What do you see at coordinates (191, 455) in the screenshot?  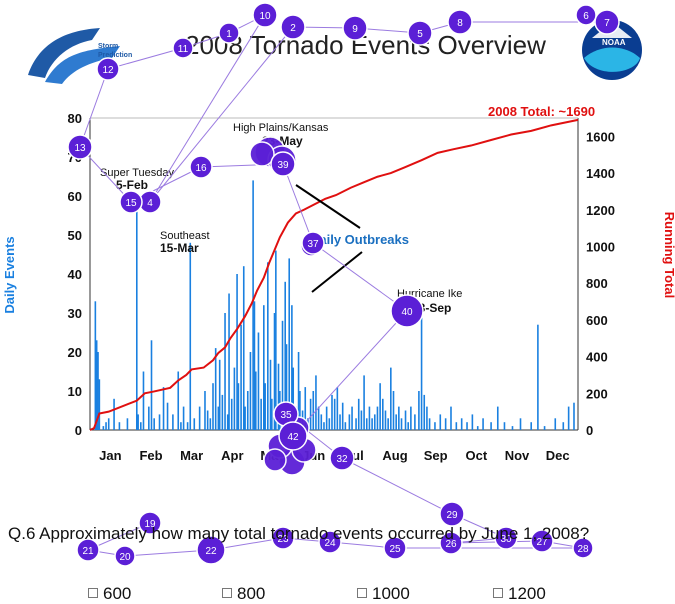 I see `x-tick-label: Mar` at bounding box center [191, 455].